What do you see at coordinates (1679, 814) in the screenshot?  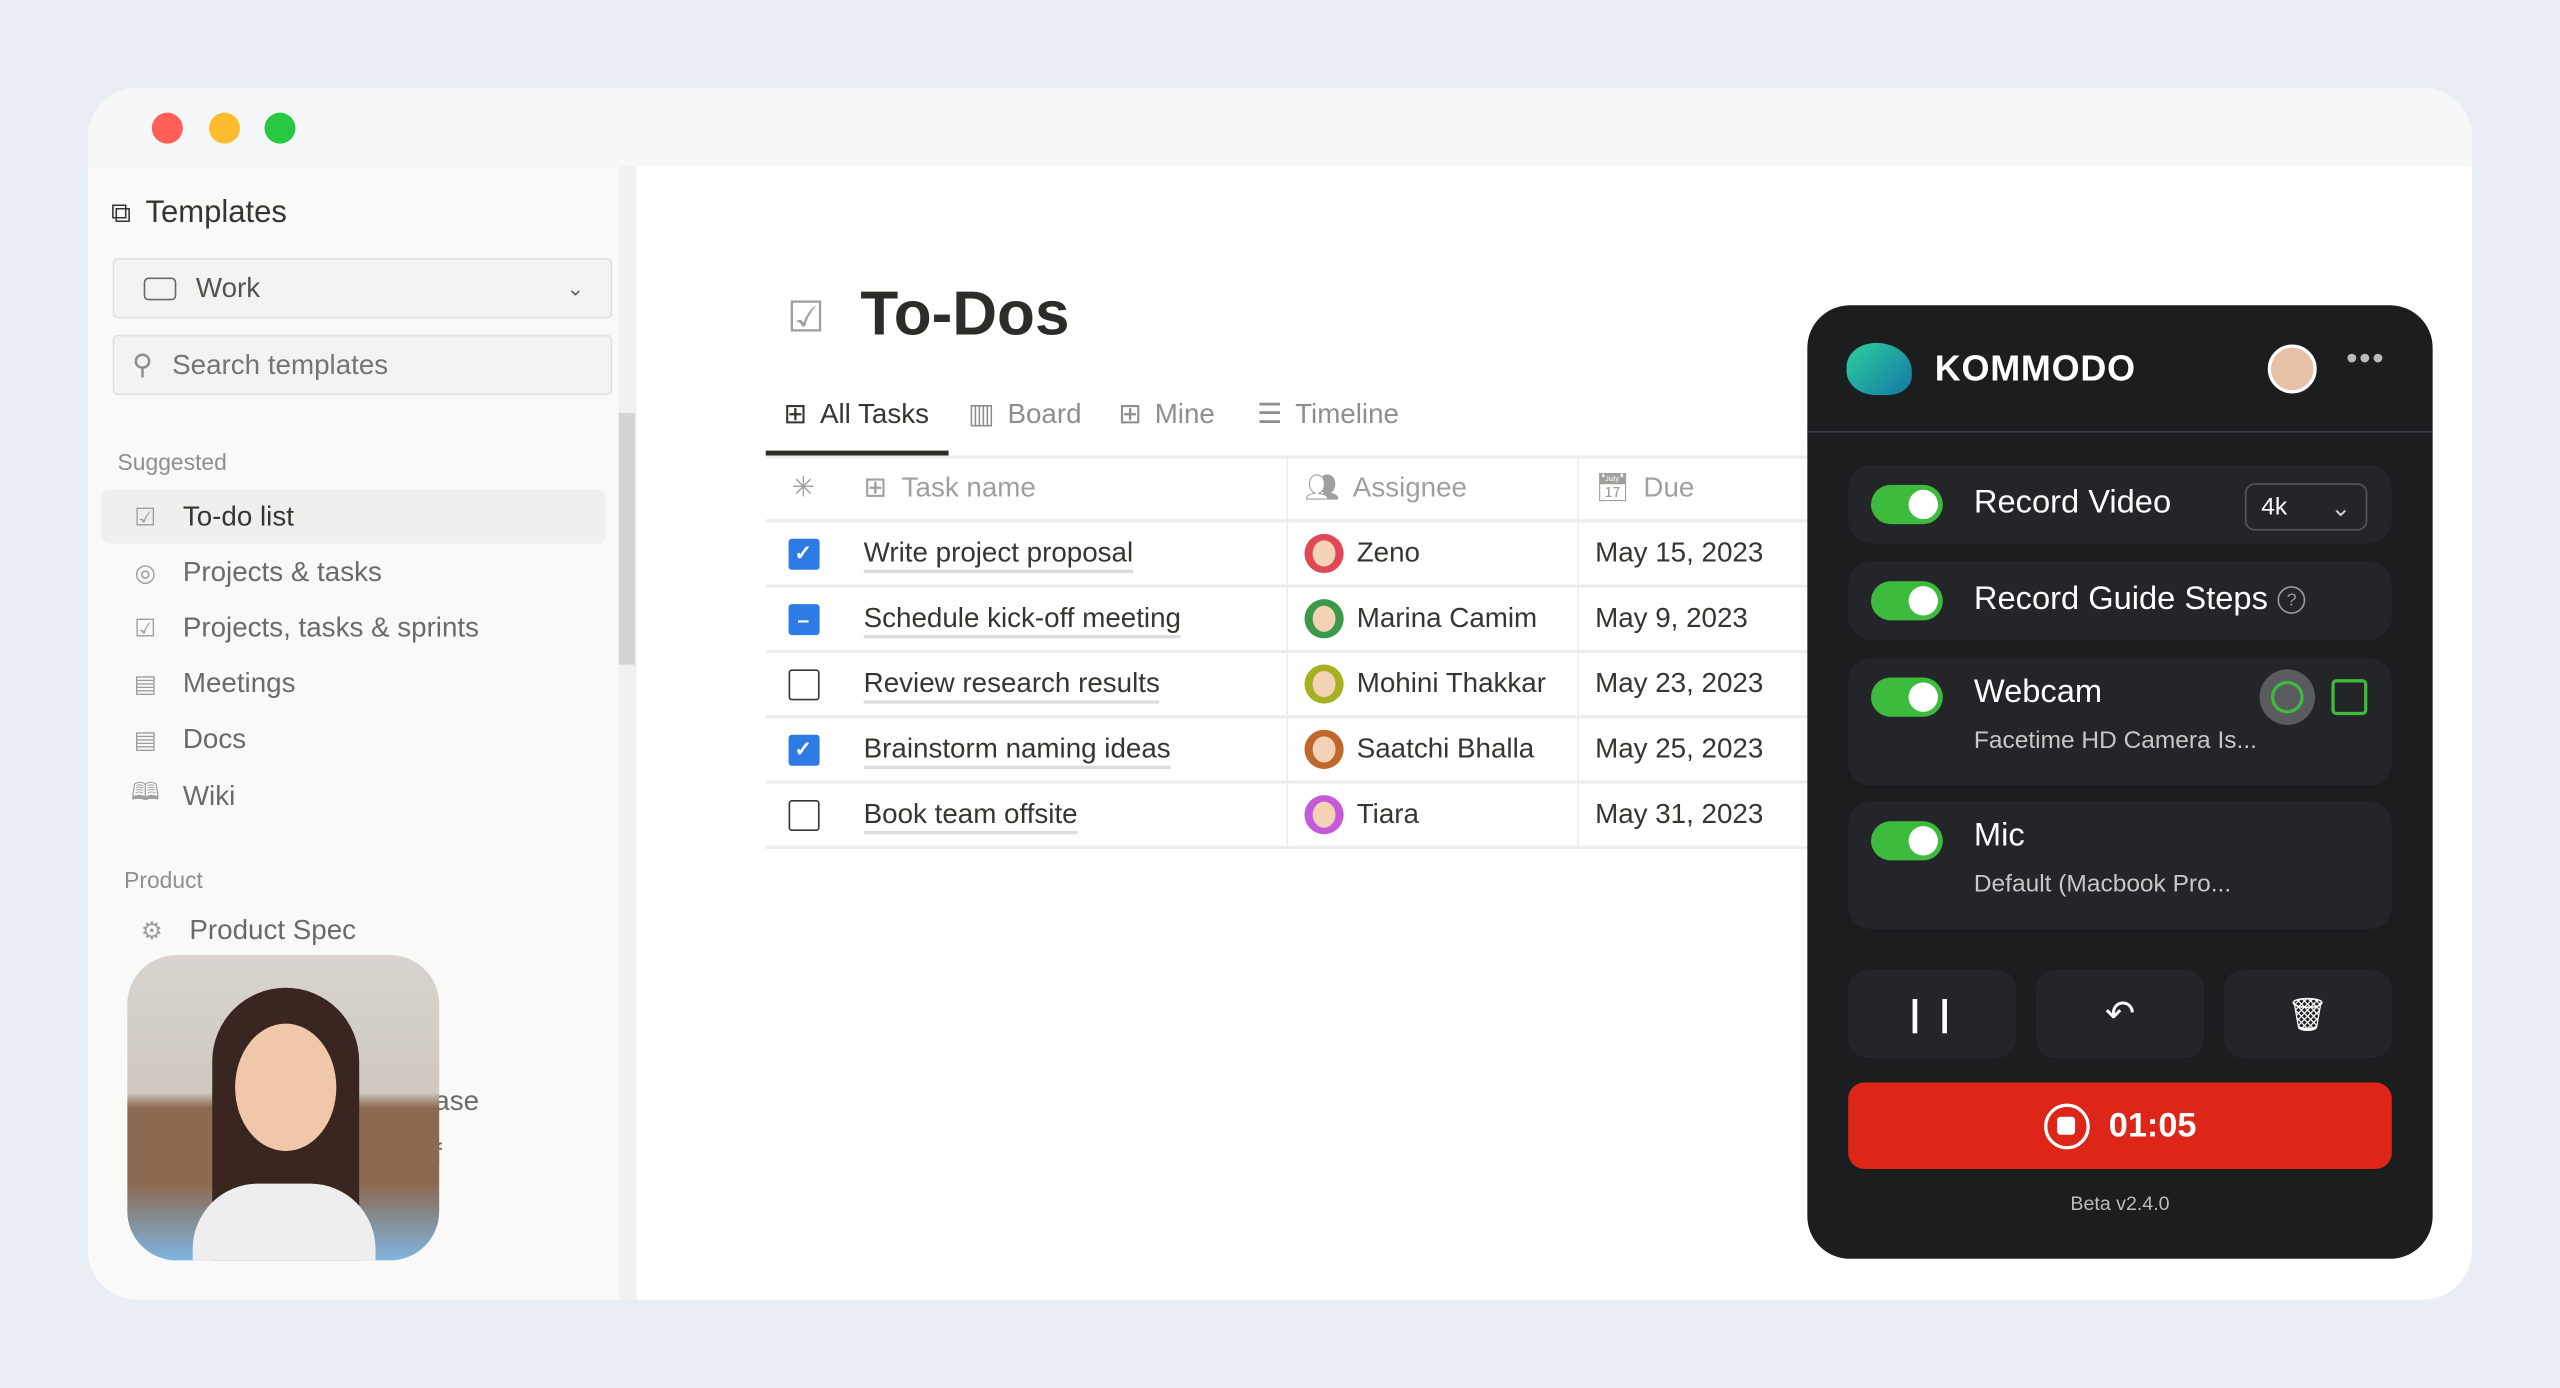 I see `due-date: May 31, 2023` at bounding box center [1679, 814].